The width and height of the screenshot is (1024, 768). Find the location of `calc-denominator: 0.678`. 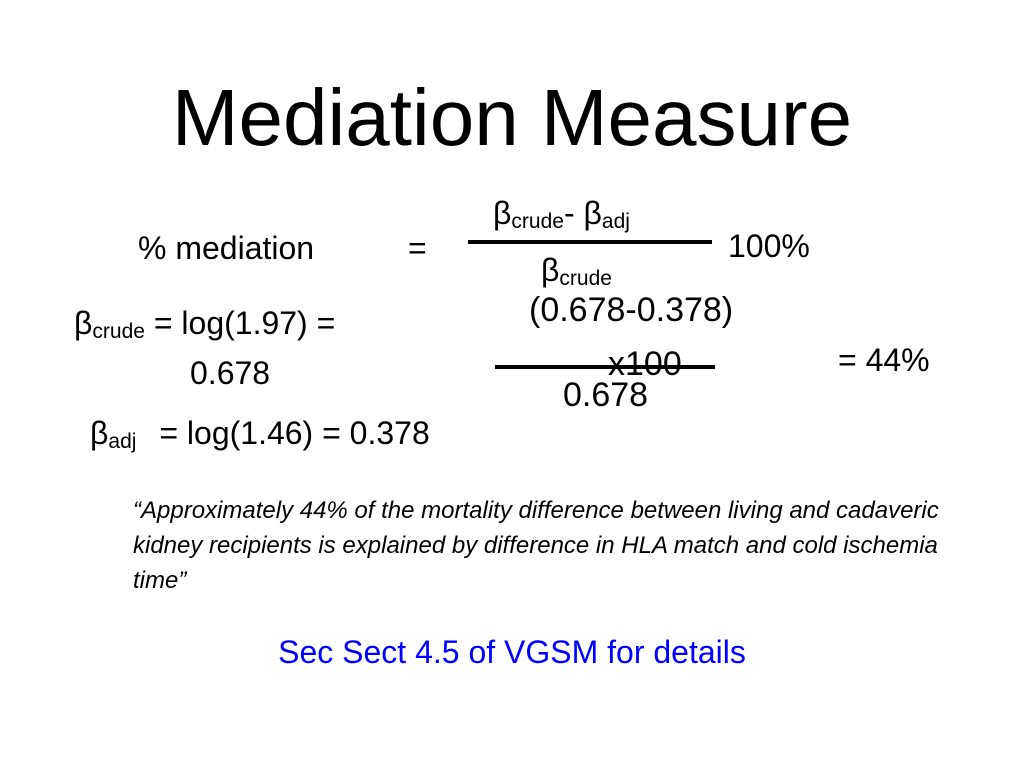

calc-denominator: 0.678 is located at coordinates (606, 395).